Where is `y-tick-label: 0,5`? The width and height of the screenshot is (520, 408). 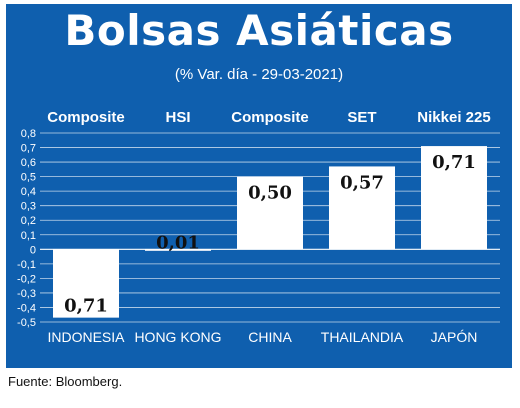
y-tick-label: 0,5 is located at coordinates (28, 178).